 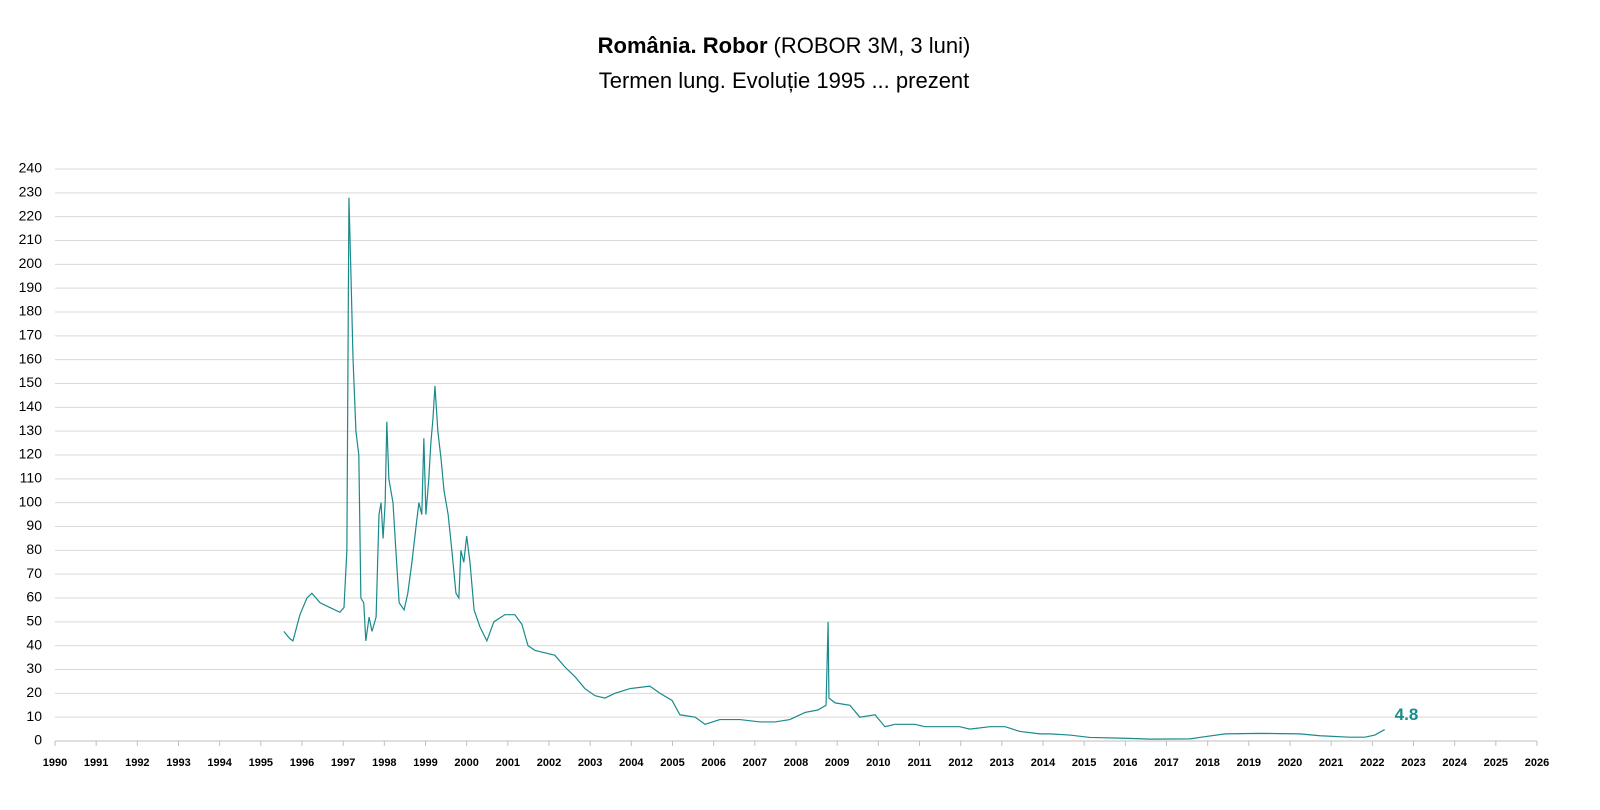 What do you see at coordinates (1290, 763) in the screenshot?
I see `x-tick-label: 2020` at bounding box center [1290, 763].